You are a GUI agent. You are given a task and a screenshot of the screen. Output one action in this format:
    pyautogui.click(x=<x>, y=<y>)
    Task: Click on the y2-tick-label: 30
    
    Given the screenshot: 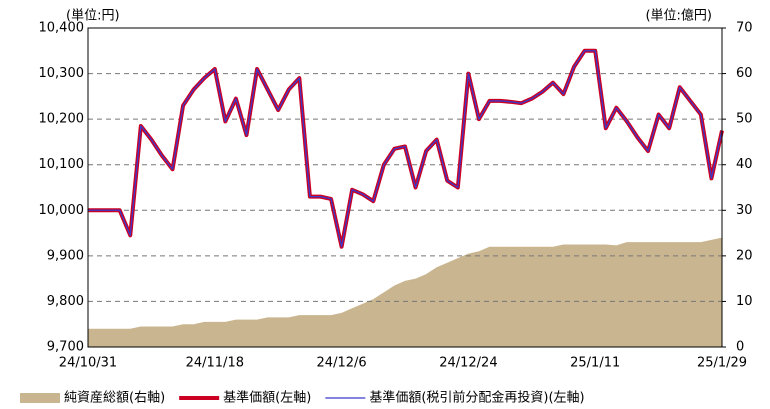 What is the action you would take?
    pyautogui.click(x=744, y=210)
    